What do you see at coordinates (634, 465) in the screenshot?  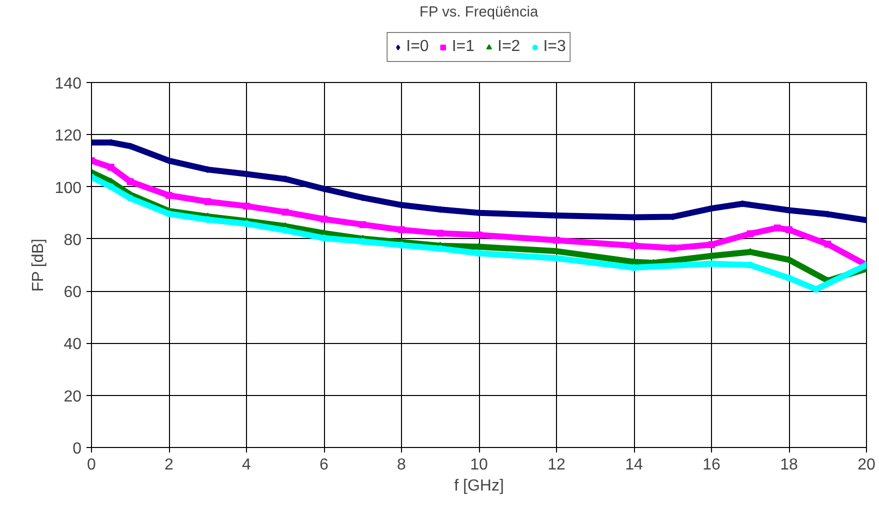 I see `x-tick-label: 14` at bounding box center [634, 465].